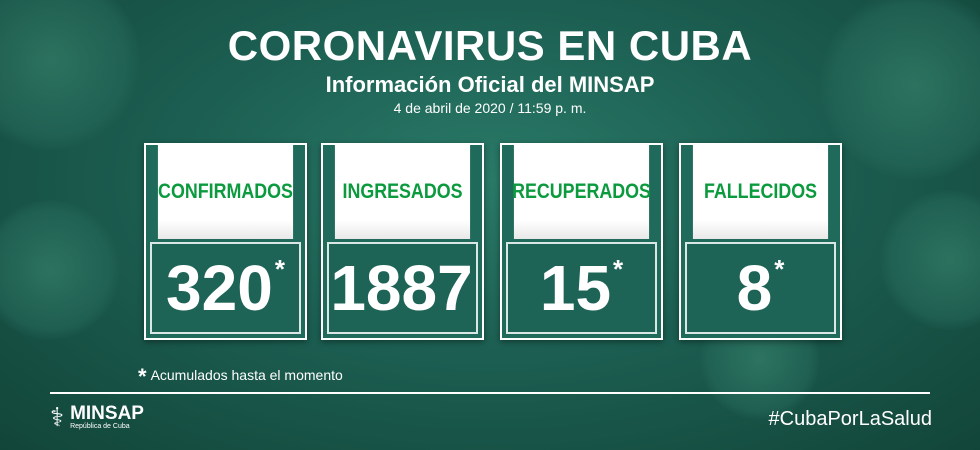 The height and width of the screenshot is (450, 980). What do you see at coordinates (246, 375) in the screenshot?
I see `footnote-text: Acumulados hasta el momento` at bounding box center [246, 375].